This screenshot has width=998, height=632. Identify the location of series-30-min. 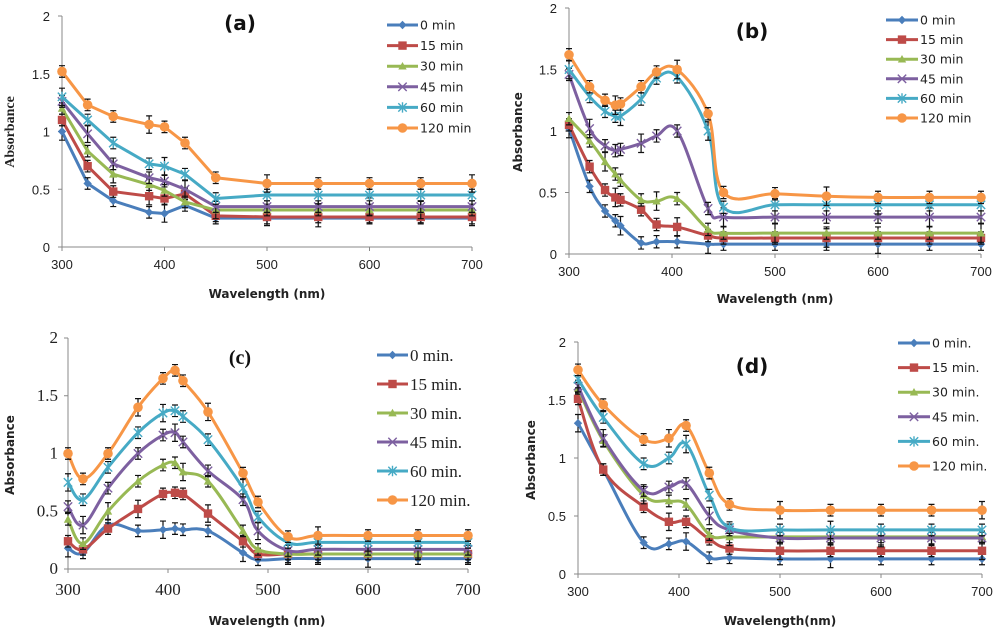
(775, 177).